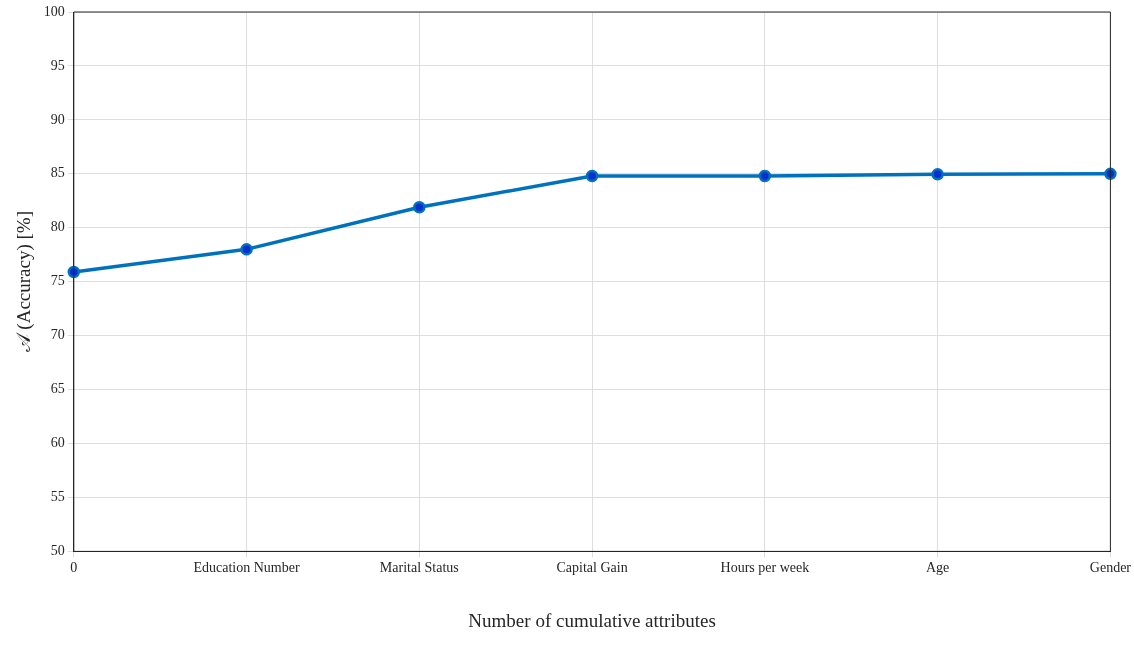  Describe the element at coordinates (57, 119) in the screenshot. I see `y-tick-label: 90` at that location.